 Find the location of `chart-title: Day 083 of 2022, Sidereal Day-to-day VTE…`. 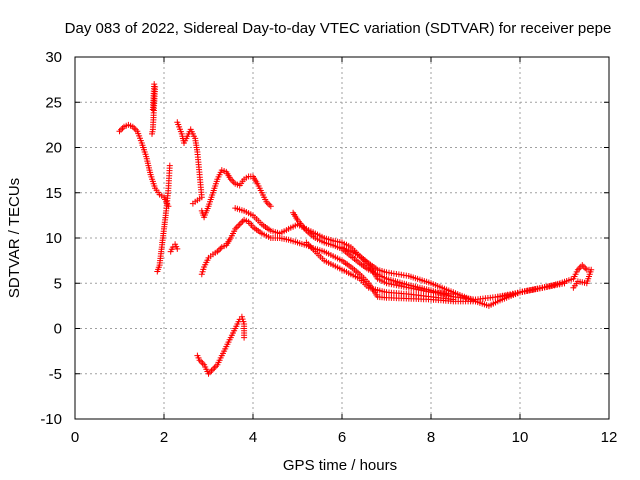

chart-title: Day 083 of 2022, Sidereal Day-to-day VTE… is located at coordinates (338, 28).